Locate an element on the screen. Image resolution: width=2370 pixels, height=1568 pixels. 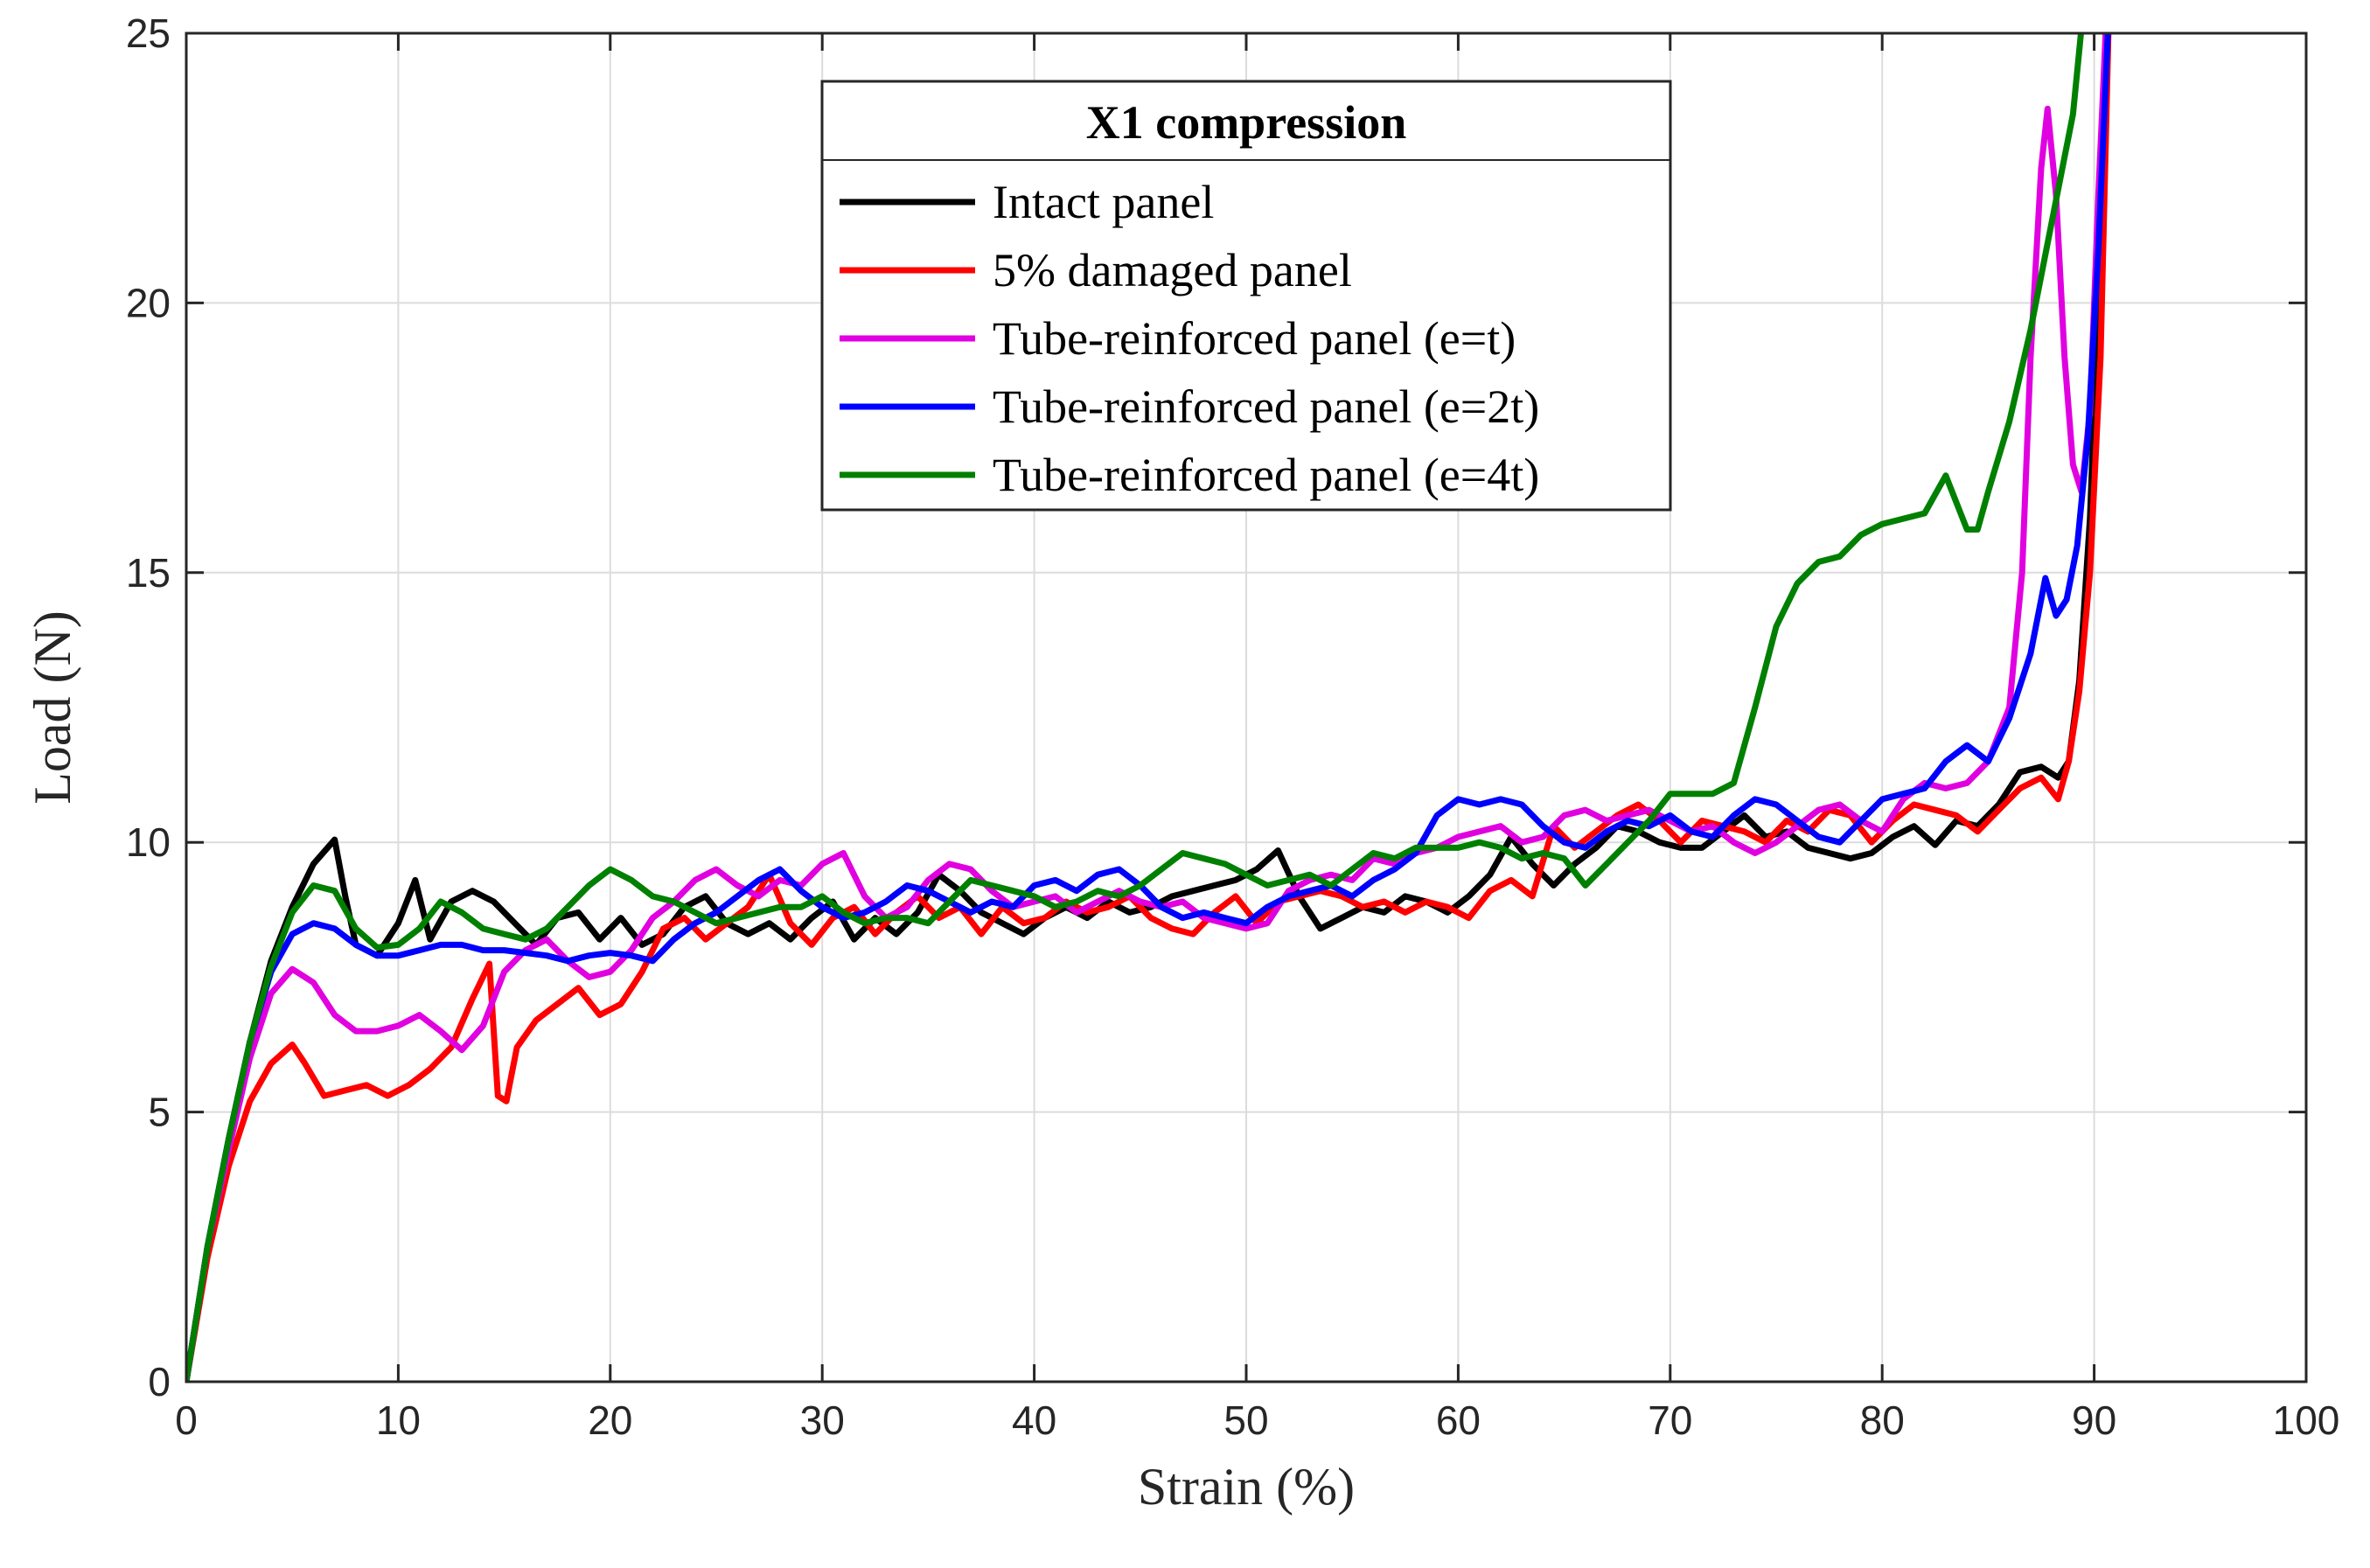
legend-label-4: Tube-reinforced panel (e=2t) is located at coordinates (1266, 406).